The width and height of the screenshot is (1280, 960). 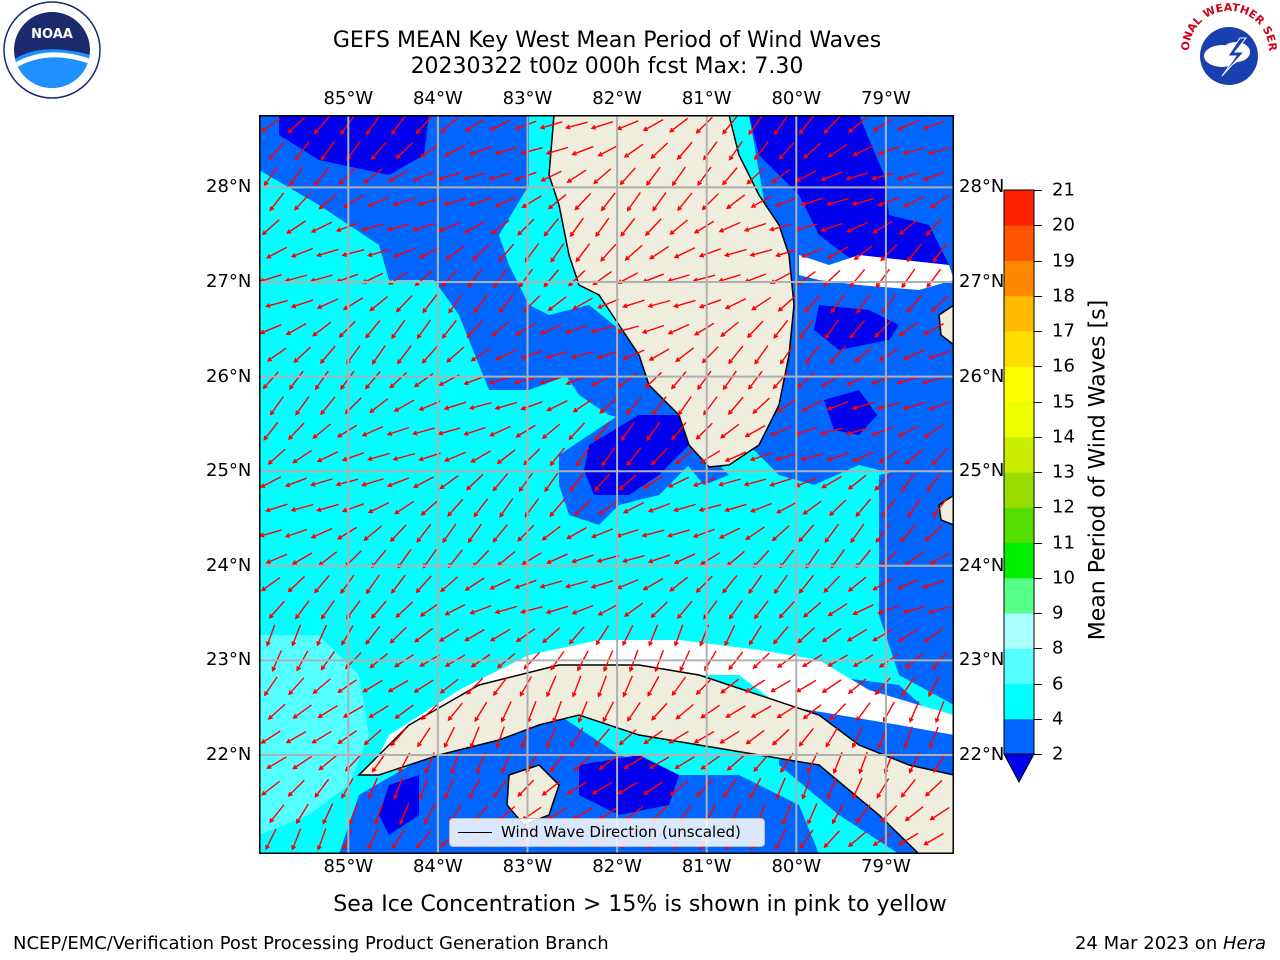 What do you see at coordinates (706, 98) in the screenshot?
I see `longitude-label: 81°W` at bounding box center [706, 98].